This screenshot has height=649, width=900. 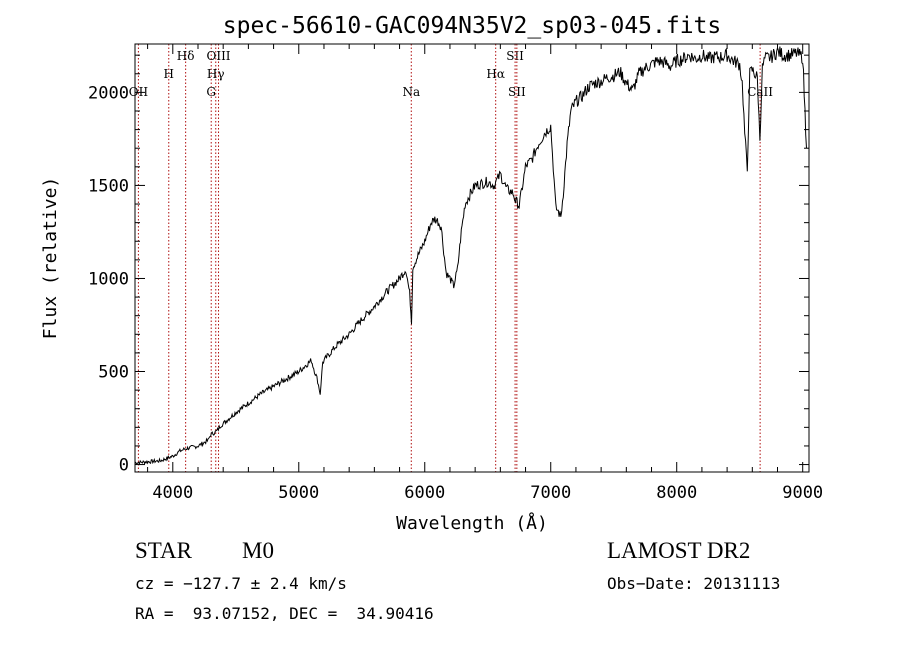 I want to click on survey-name: LAMOST DR2, so click(x=679, y=550).